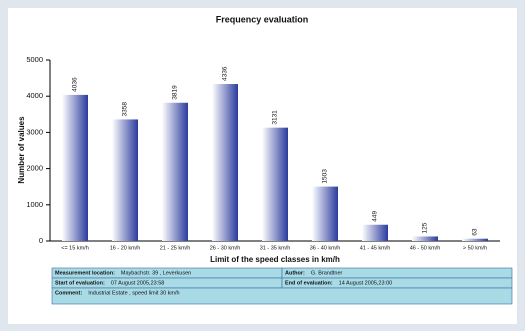 This screenshot has height=331, width=525. I want to click on x-tick-label: 41 - 45 km/h, so click(375, 248).